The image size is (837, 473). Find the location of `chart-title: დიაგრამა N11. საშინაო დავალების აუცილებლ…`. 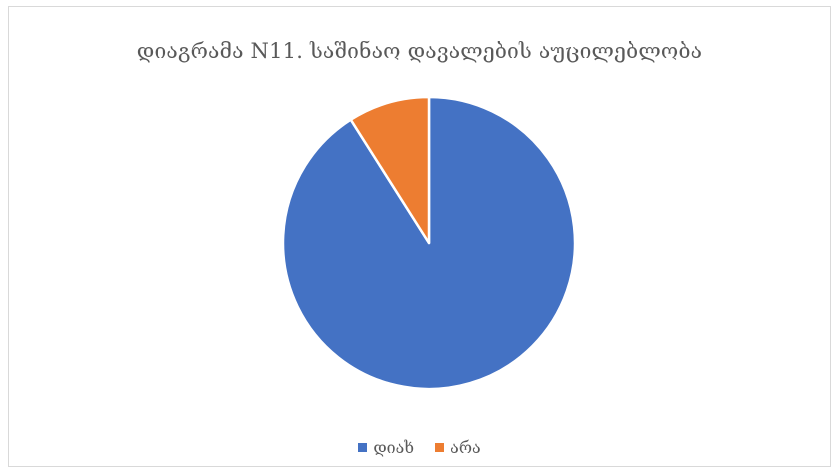

chart-title: დიაგრამა N11. საშინაო დავალების აუცილებლ… is located at coordinates (419, 51).